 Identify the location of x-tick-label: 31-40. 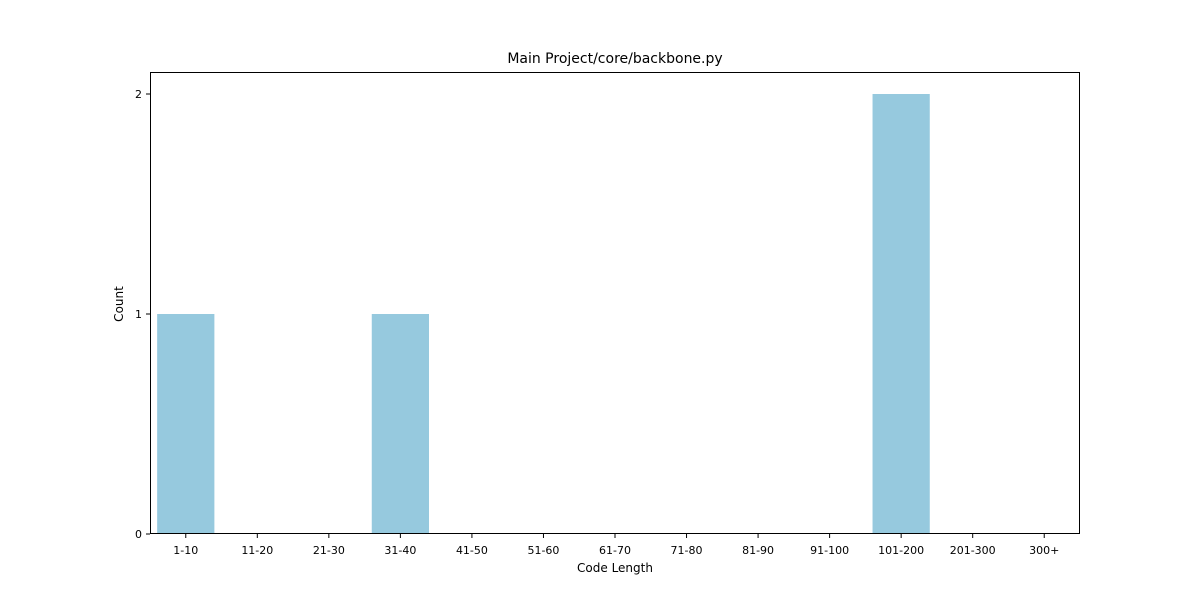
(400, 550).